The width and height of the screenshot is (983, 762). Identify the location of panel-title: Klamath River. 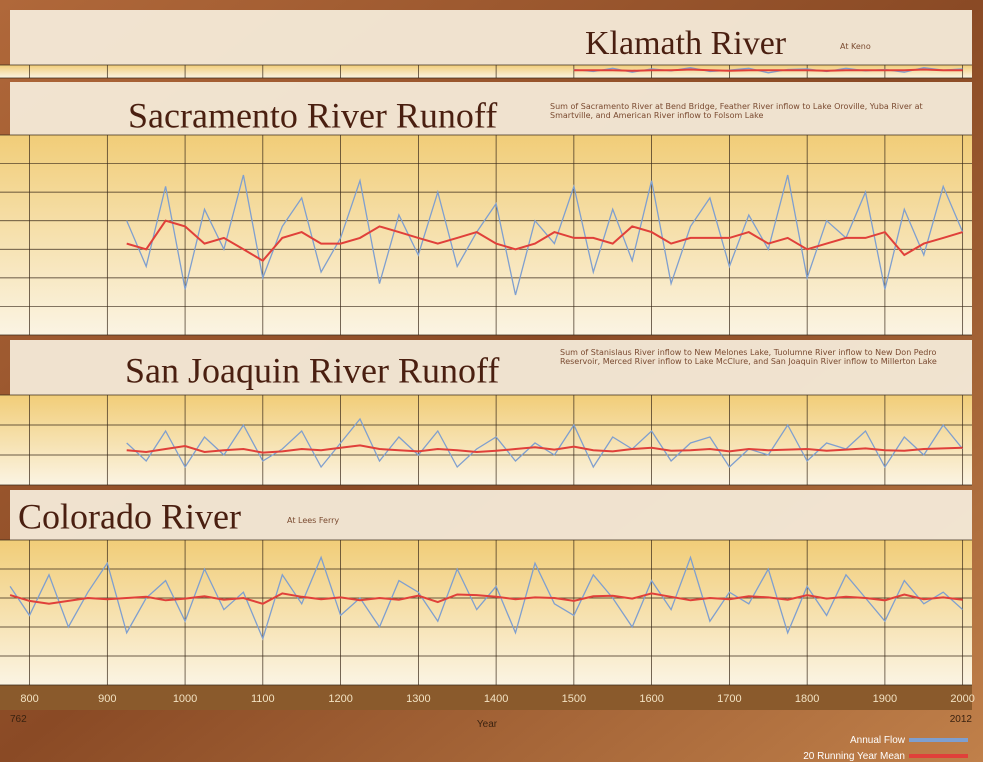
(686, 43).